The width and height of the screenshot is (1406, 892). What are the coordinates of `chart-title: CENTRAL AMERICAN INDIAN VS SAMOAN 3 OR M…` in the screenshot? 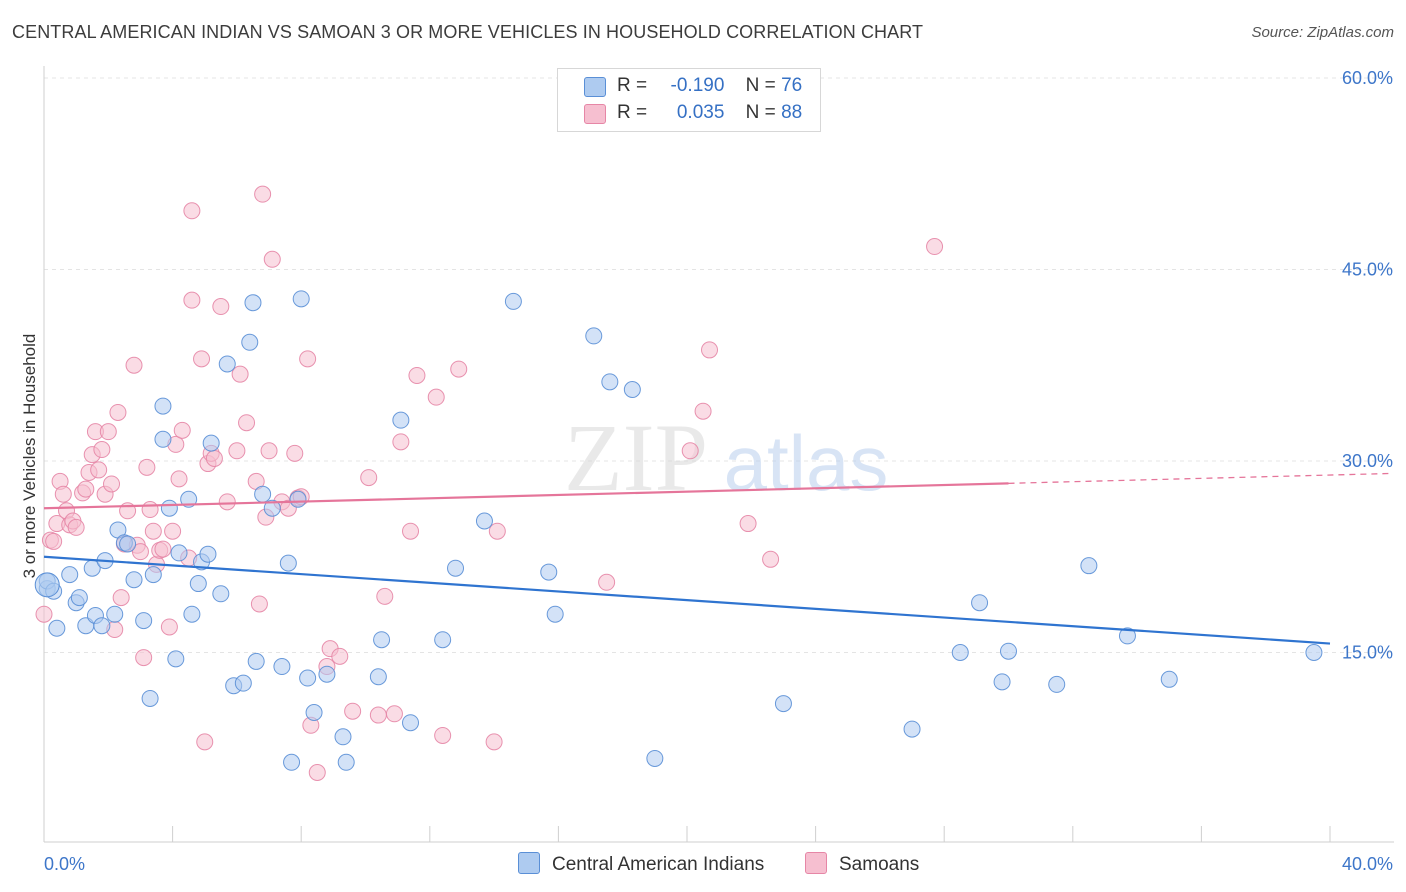 It's located at (468, 32).